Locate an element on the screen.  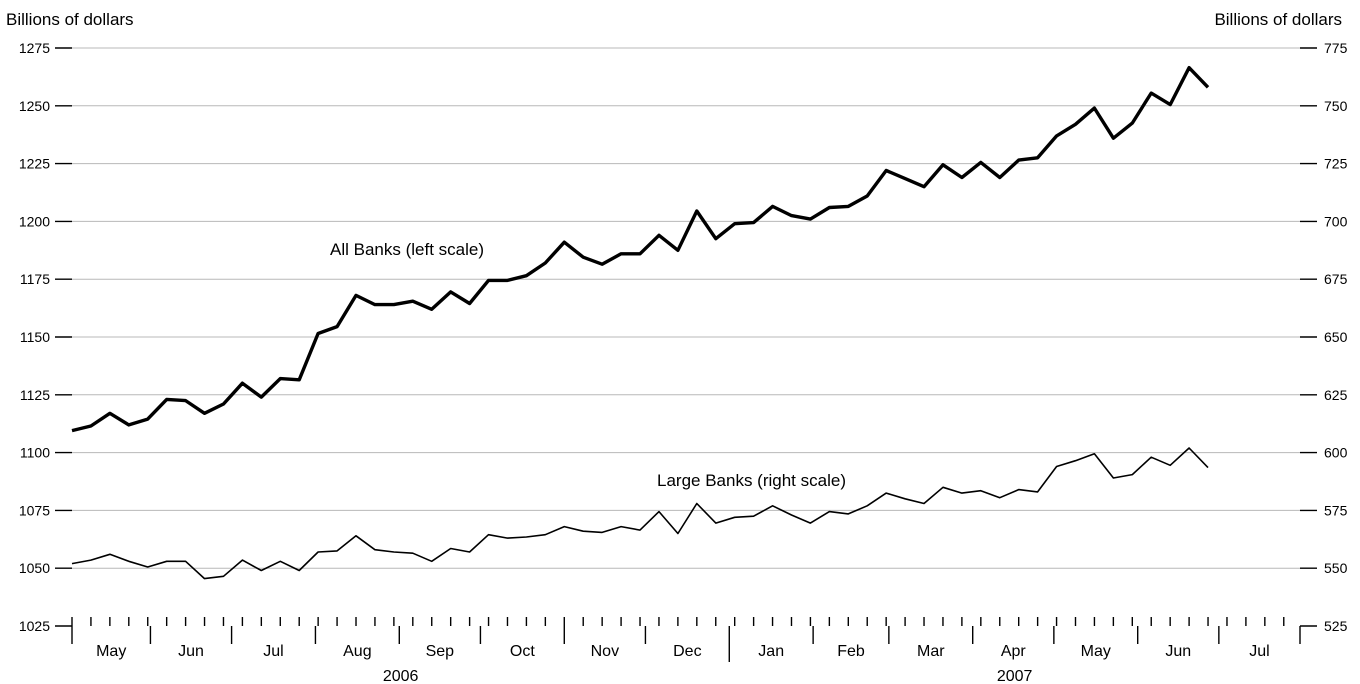
annotation-all-banks: All Banks (left scale) is located at coordinates (407, 249).